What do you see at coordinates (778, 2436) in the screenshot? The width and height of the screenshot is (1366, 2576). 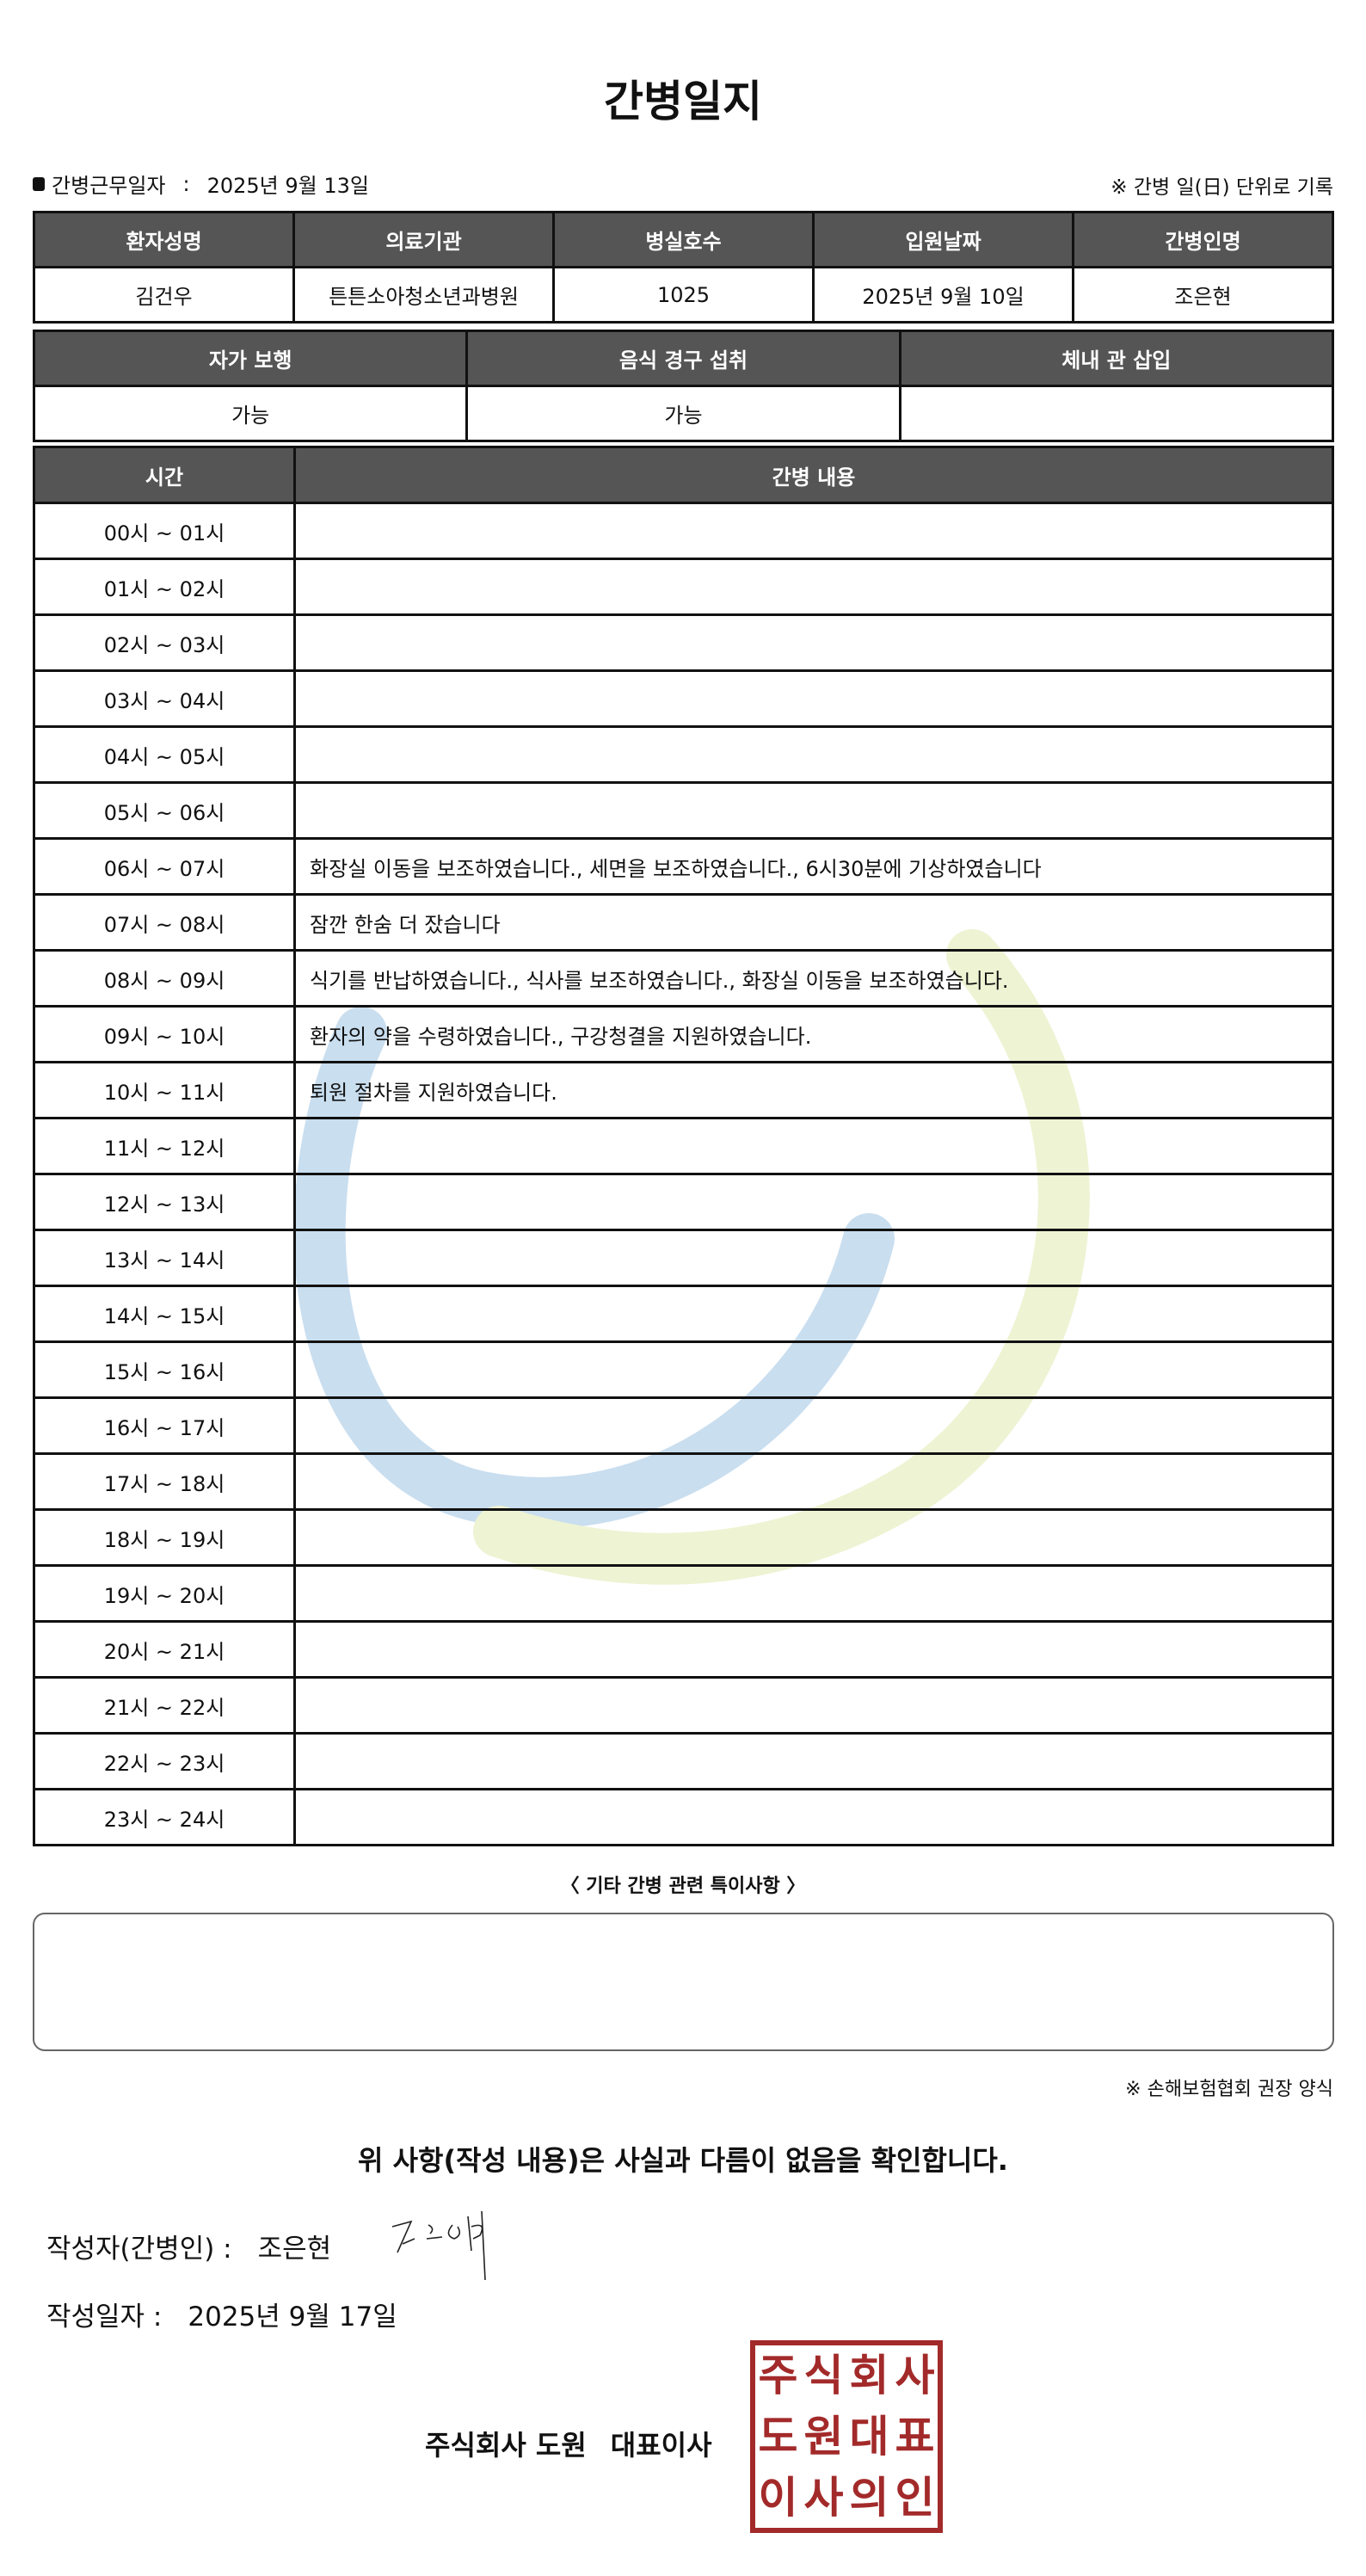 I see `stamp-character: 도` at bounding box center [778, 2436].